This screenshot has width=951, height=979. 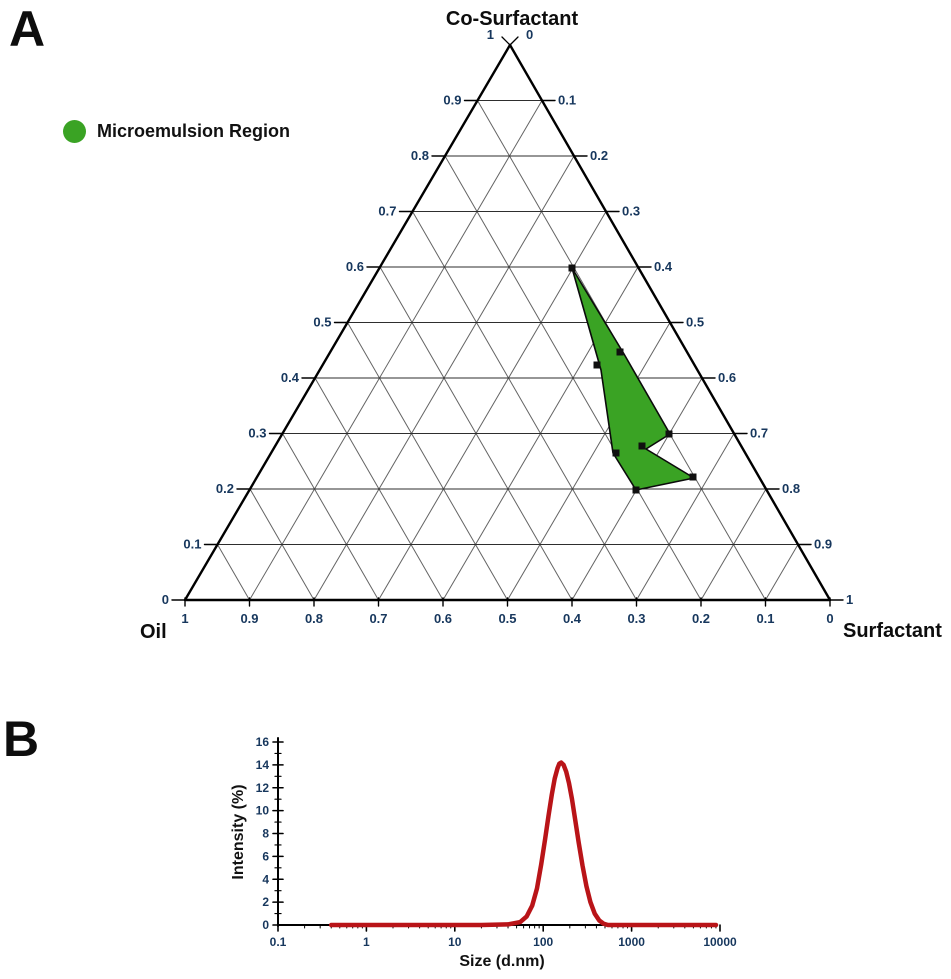 I want to click on ternary-right-axis-title: Surfactant, so click(x=892, y=631).